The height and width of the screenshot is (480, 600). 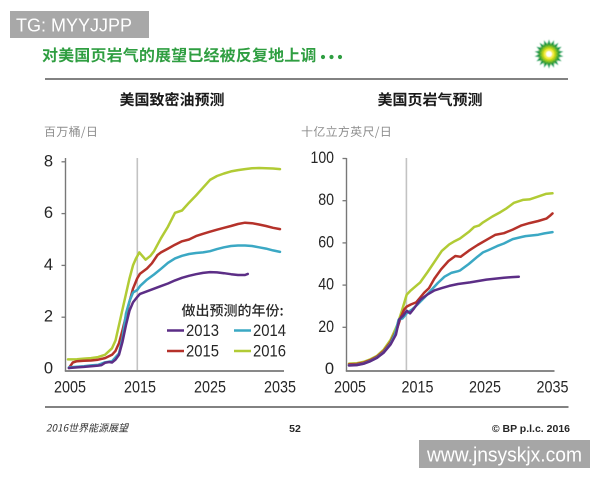 What do you see at coordinates (531, 429) in the screenshot?
I see `svg-text: © BP p.l.c. 2016` at bounding box center [531, 429].